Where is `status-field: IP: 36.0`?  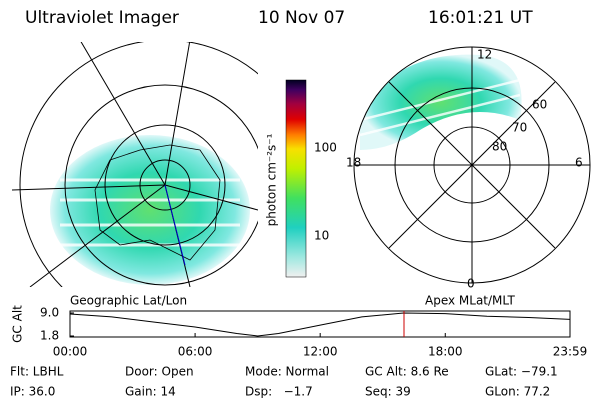 status-field: IP: 36.0 is located at coordinates (32, 392).